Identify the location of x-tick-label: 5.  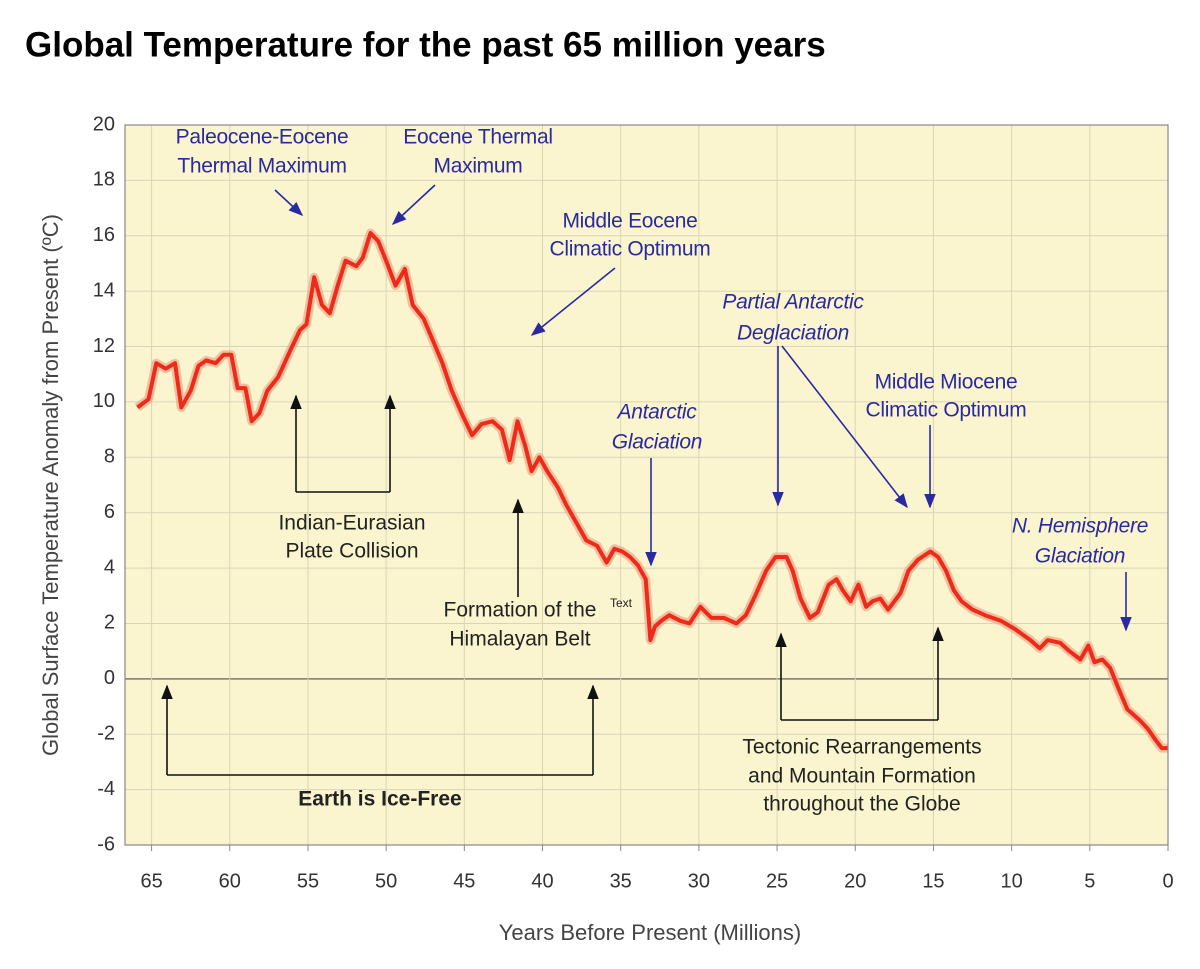
(1089, 881).